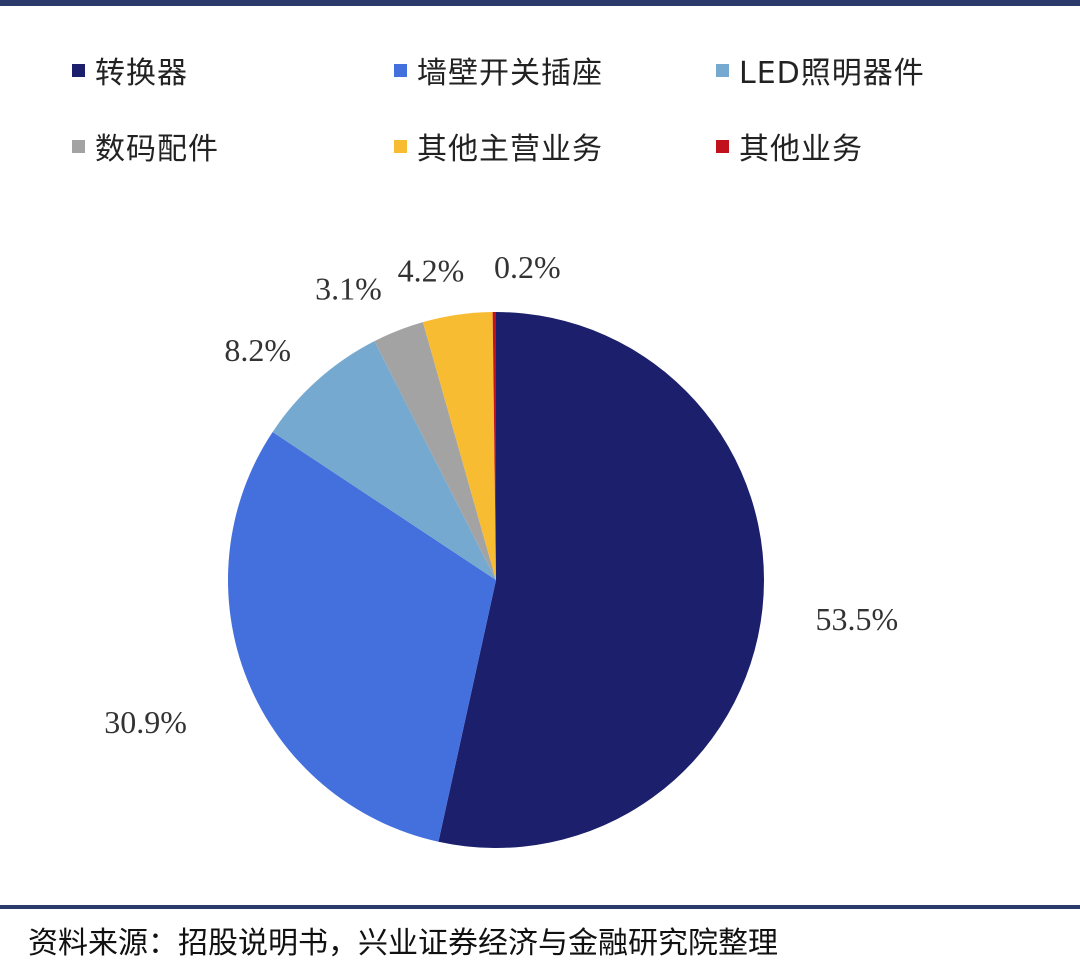 This screenshot has width=1080, height=969. What do you see at coordinates (348, 289) in the screenshot?
I see `data-label-digital-accessories: 3.1%` at bounding box center [348, 289].